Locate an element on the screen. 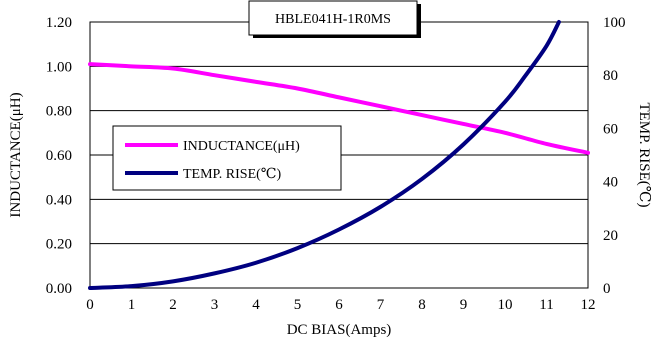 The width and height of the screenshot is (651, 345). x-tick-label: 4 is located at coordinates (256, 305).